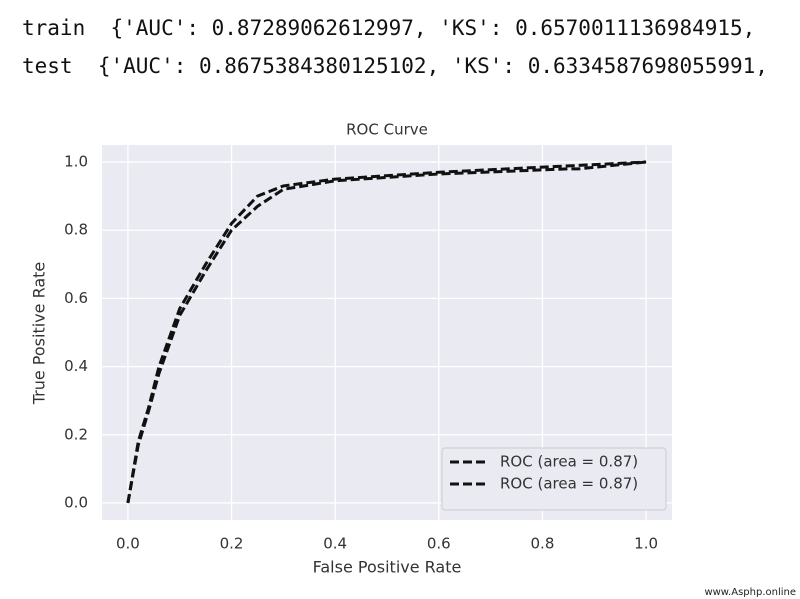 The height and width of the screenshot is (599, 800). What do you see at coordinates (387, 567) in the screenshot?
I see `x-axis-label: False Positive Rate` at bounding box center [387, 567].